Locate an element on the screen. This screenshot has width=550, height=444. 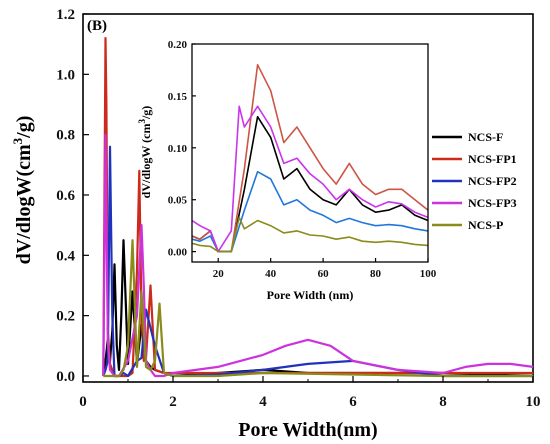
inset-x-tick-label: 40 is located at coordinates (271, 274).